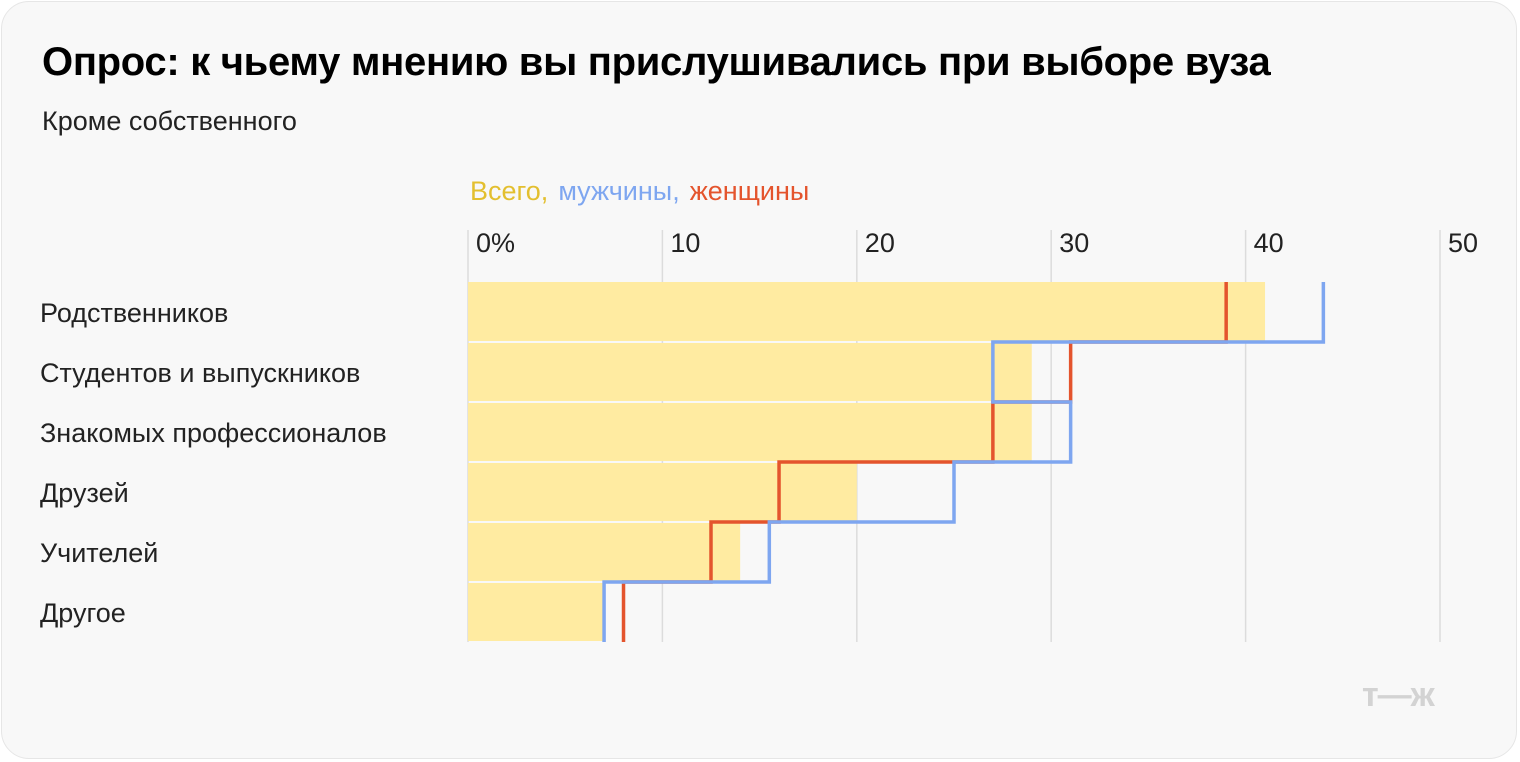 The image size is (1520, 762). What do you see at coordinates (83, 613) in the screenshot?
I see `category-label-5: Другое` at bounding box center [83, 613].